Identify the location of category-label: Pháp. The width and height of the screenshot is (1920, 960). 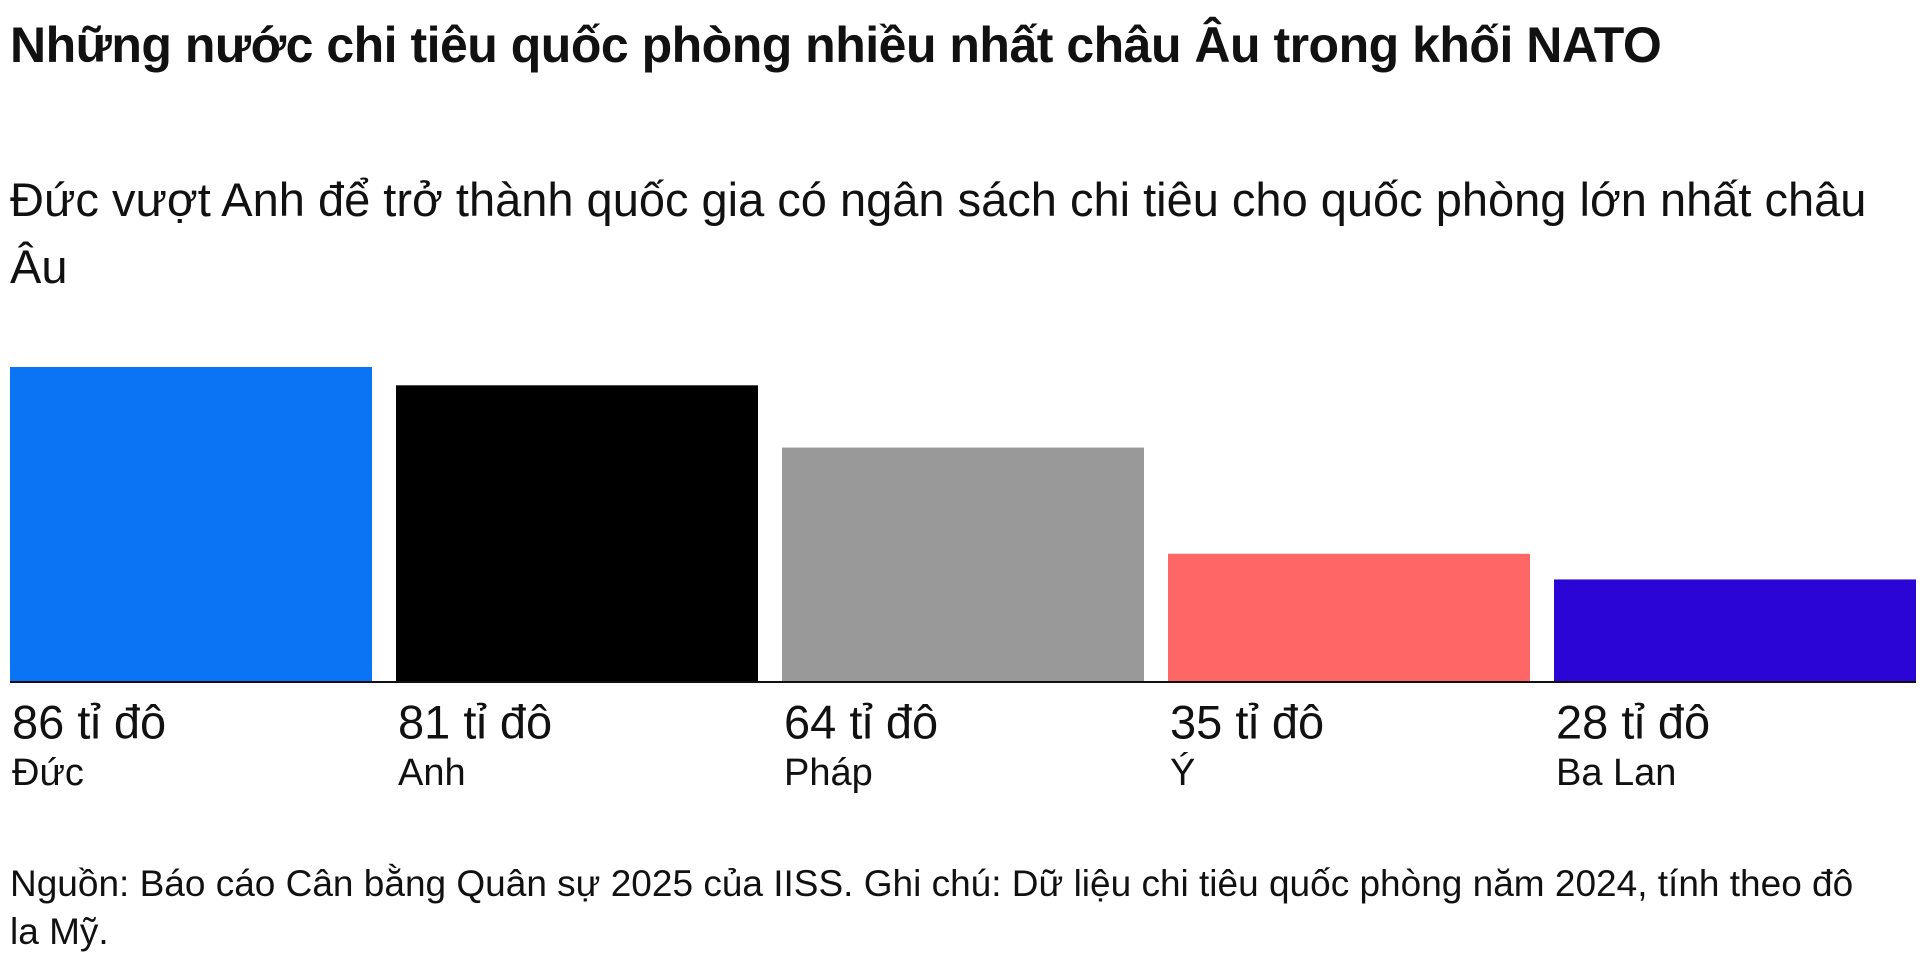
(828, 773).